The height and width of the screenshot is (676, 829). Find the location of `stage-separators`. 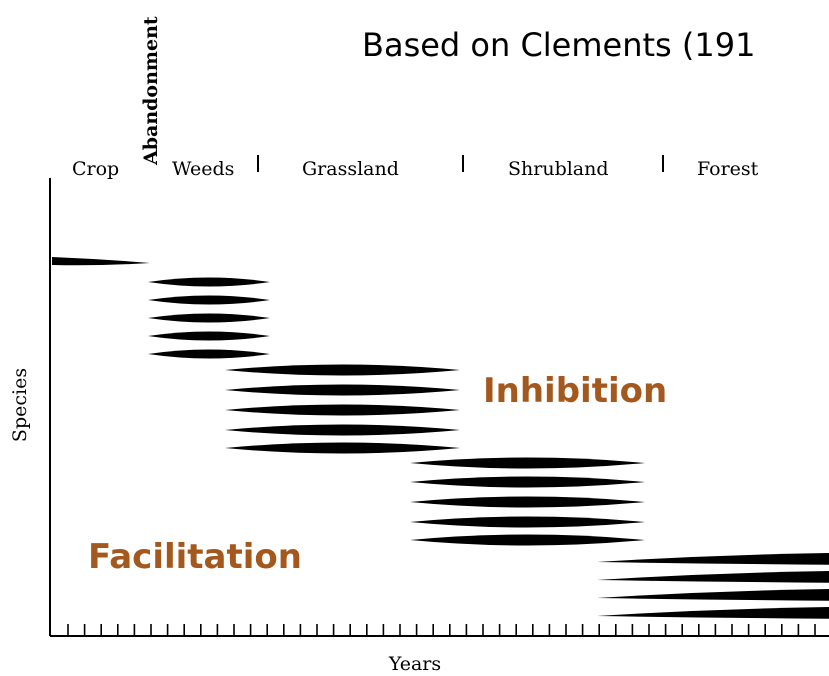

stage-separators is located at coordinates (460, 163).